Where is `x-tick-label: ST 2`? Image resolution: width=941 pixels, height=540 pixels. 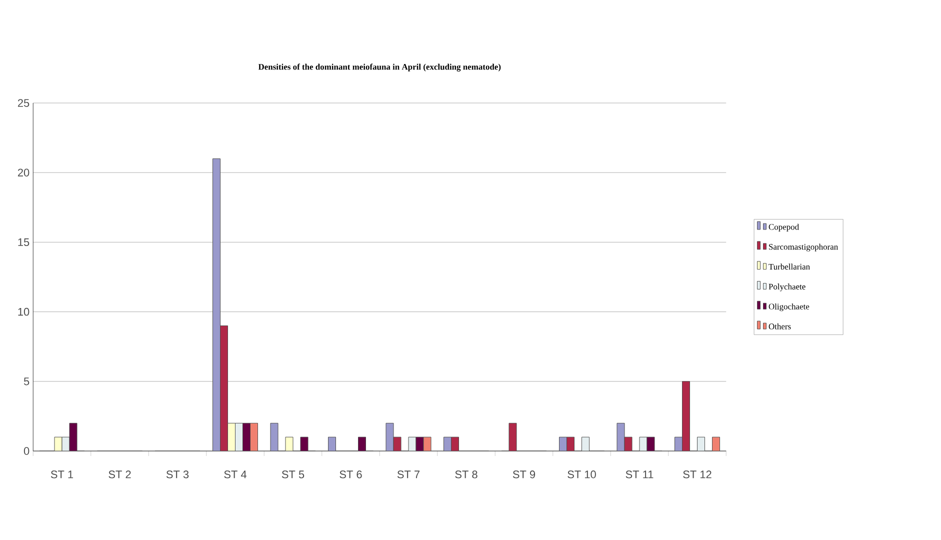 x-tick-label: ST 2 is located at coordinates (119, 474).